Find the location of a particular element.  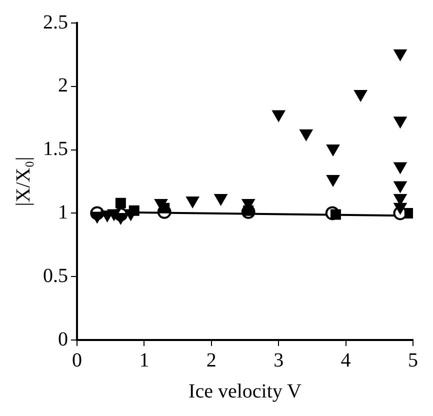

y-tick-label: 1.5 is located at coordinates (55, 149).